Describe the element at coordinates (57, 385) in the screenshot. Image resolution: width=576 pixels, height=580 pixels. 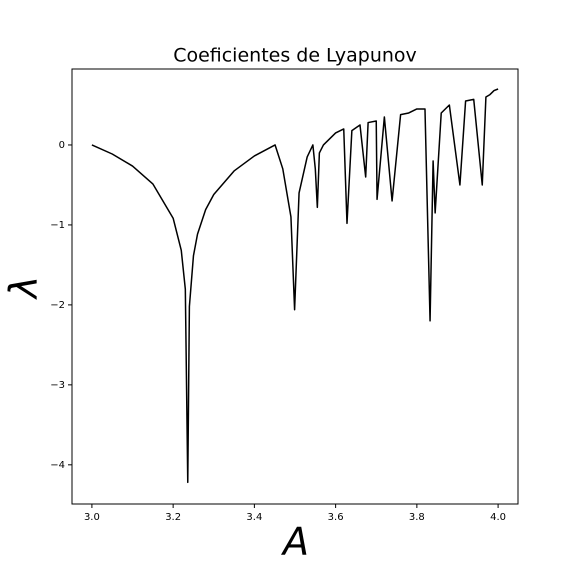
I see `y-tick-label: −3` at that location.